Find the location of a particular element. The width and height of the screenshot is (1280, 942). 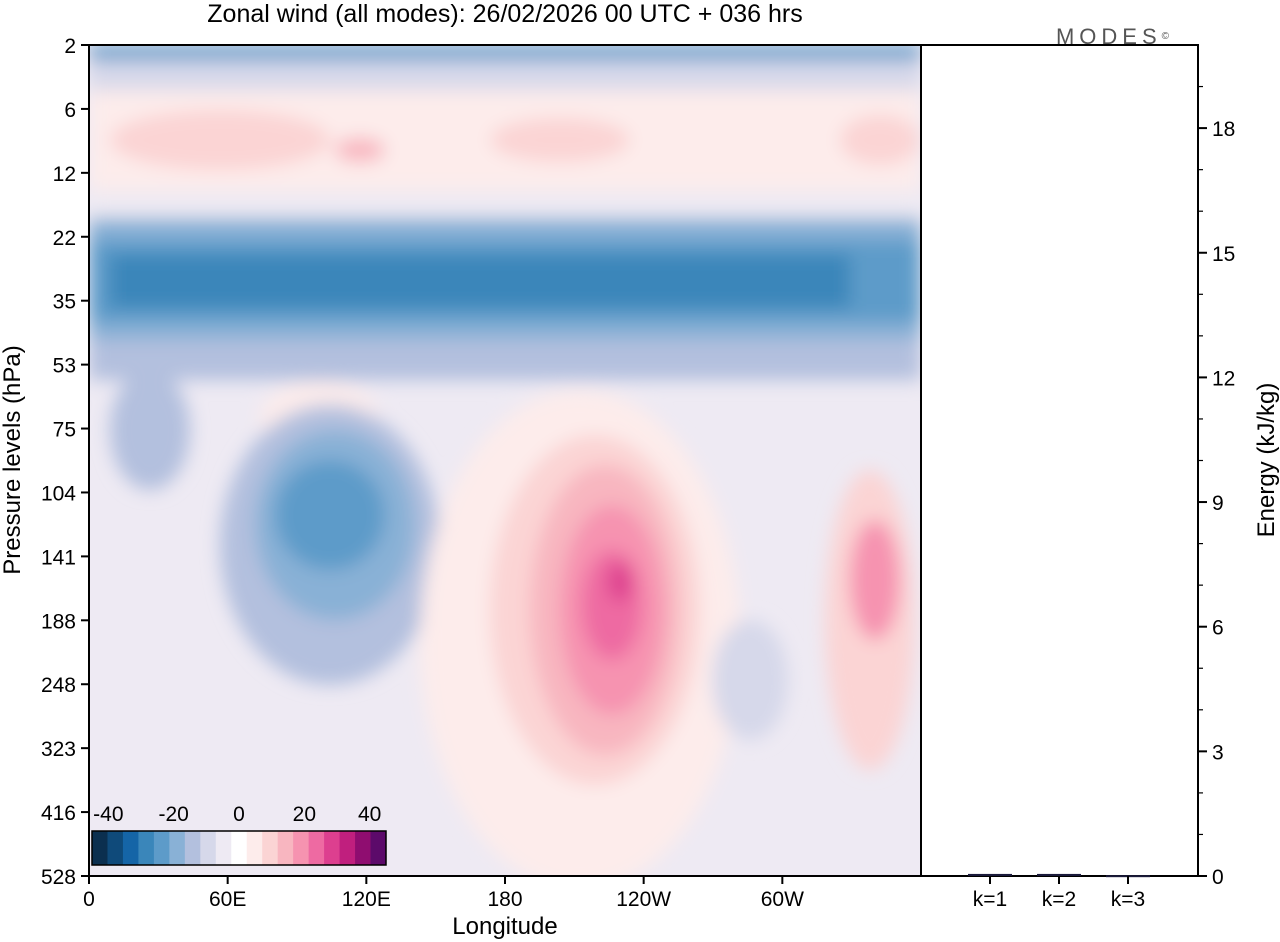

field-eastern-lobe-core is located at coordinates (875, 580).